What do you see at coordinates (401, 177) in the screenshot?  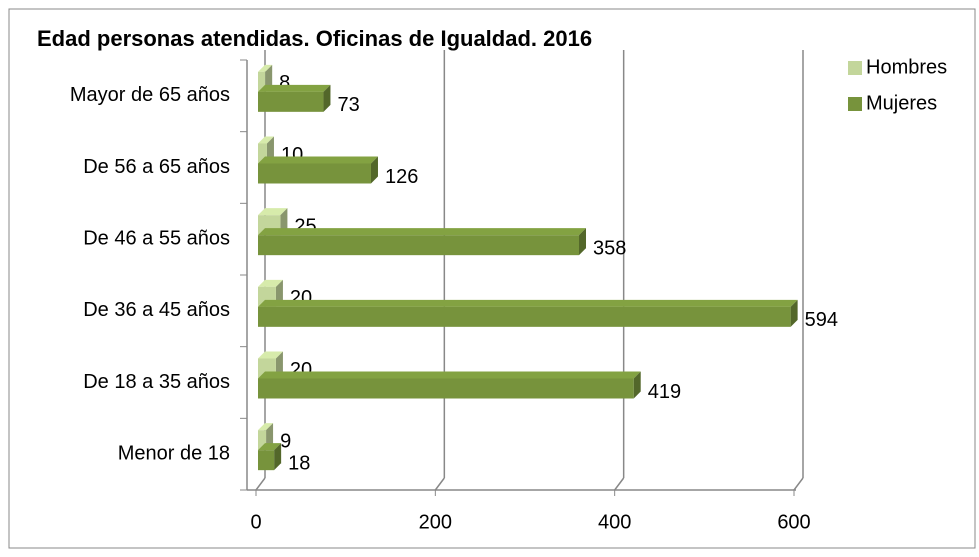 I see `value-label: 126` at bounding box center [401, 177].